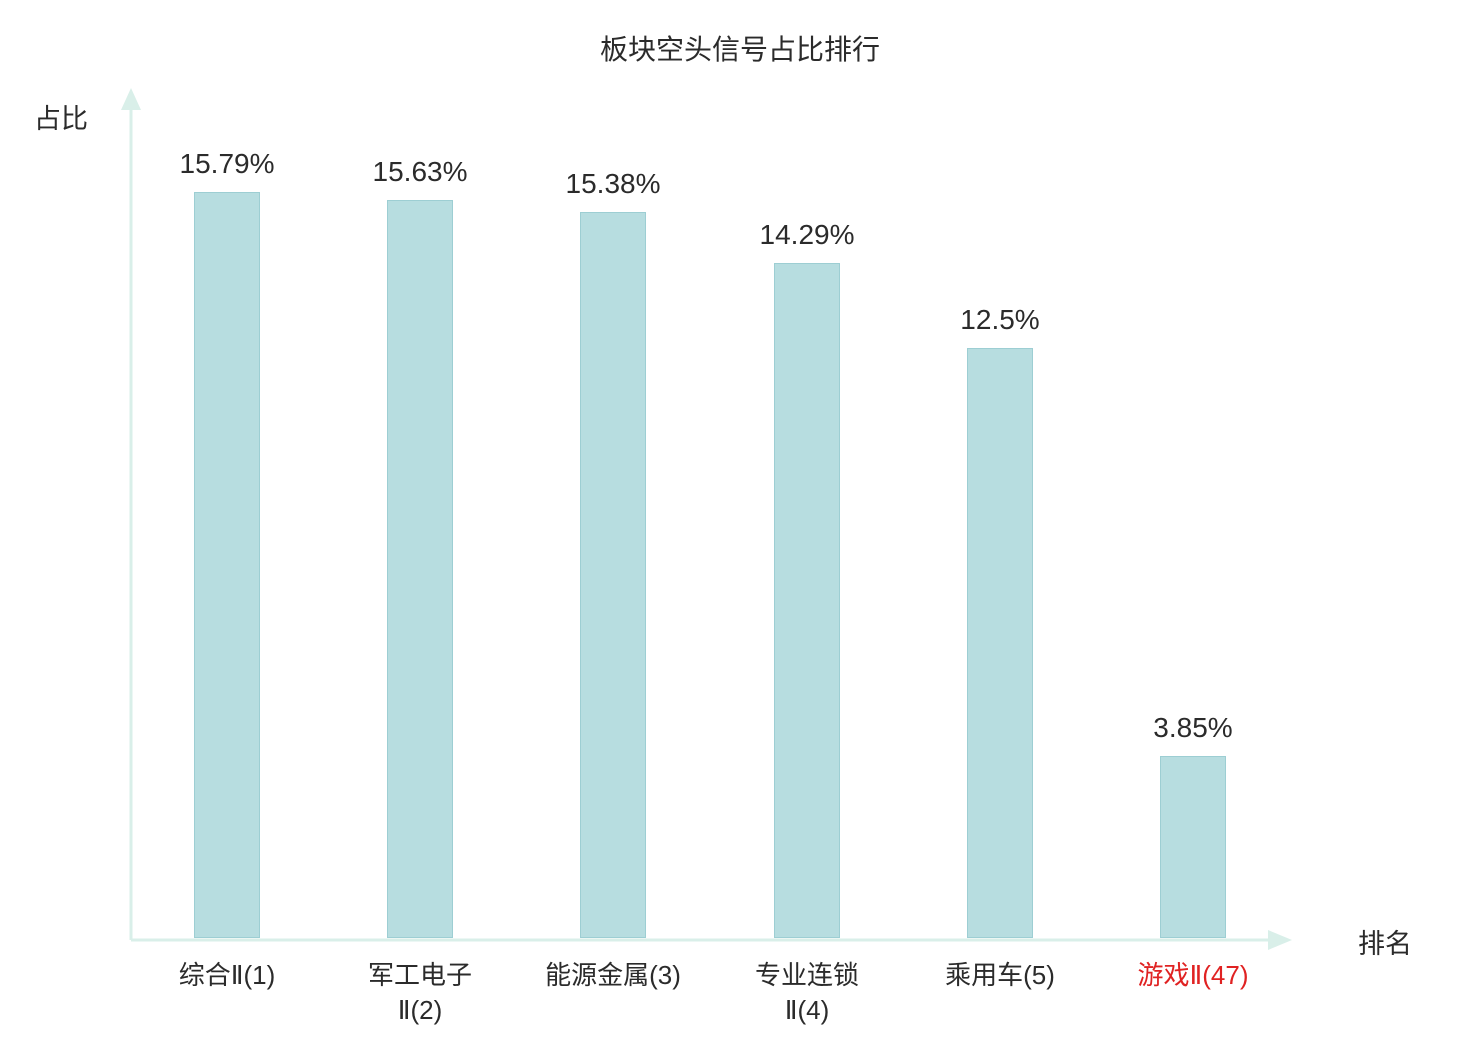 This screenshot has height=1040, width=1480. Describe the element at coordinates (807, 234) in the screenshot. I see `bar-value-label: 14.29%` at that location.